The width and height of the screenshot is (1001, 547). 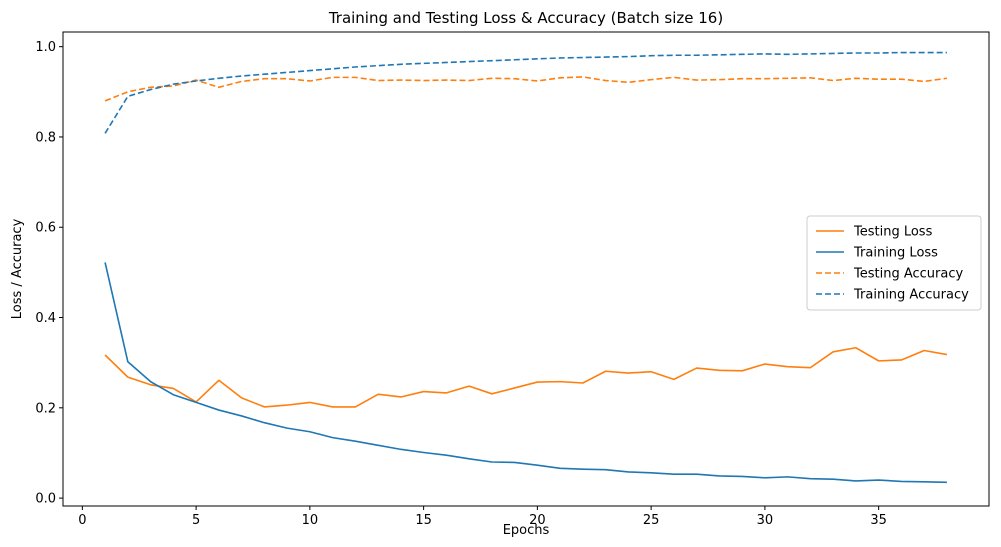 What do you see at coordinates (45, 228) in the screenshot?
I see `y-tick-label: 0.6` at bounding box center [45, 228].